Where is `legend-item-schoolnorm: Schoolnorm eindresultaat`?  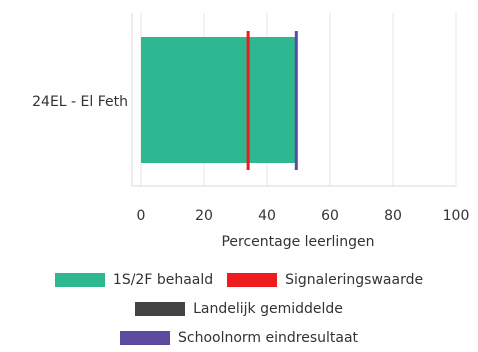 legend-item-schoolnorm: Schoolnorm eindresultaat is located at coordinates (239, 338).